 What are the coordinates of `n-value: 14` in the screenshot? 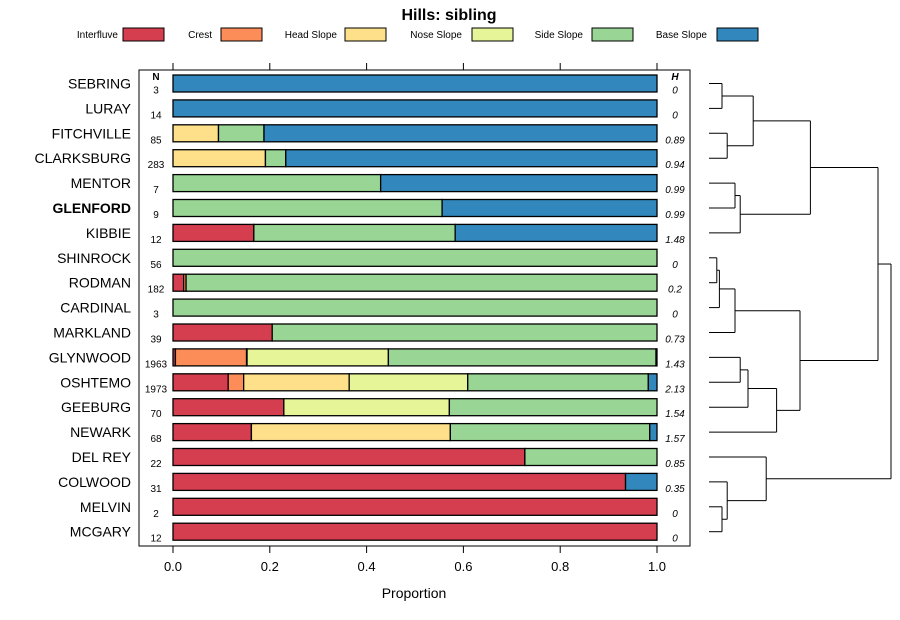 It's located at (156, 115).